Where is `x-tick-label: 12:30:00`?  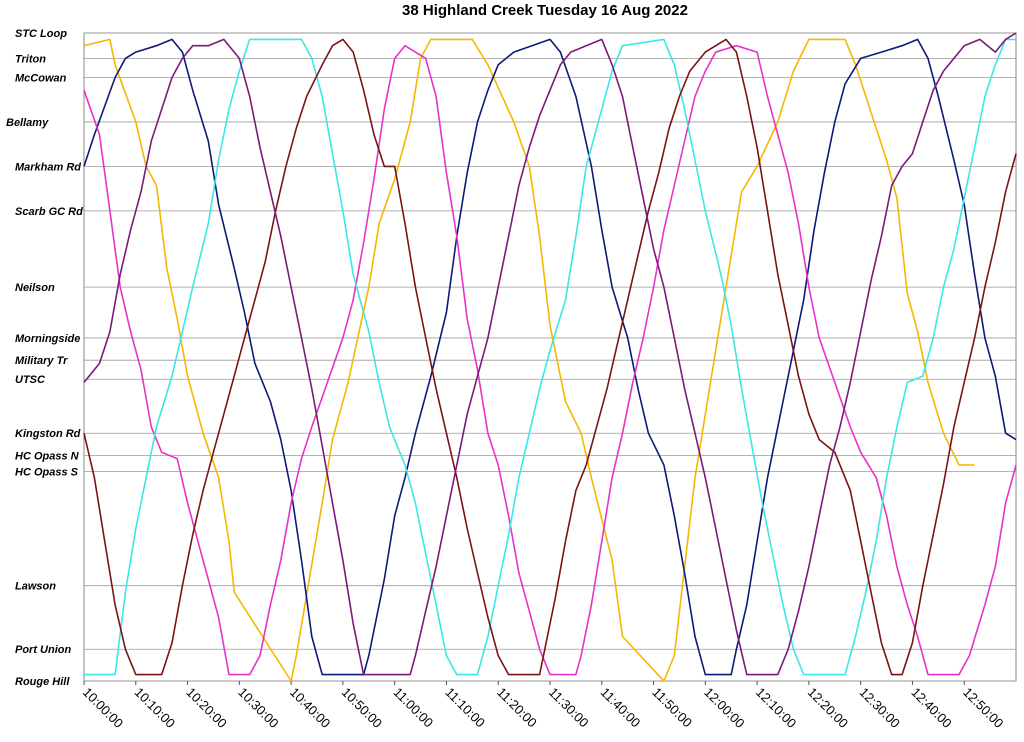
x-tick-label: 12:30:00 is located at coordinates (880, 708).